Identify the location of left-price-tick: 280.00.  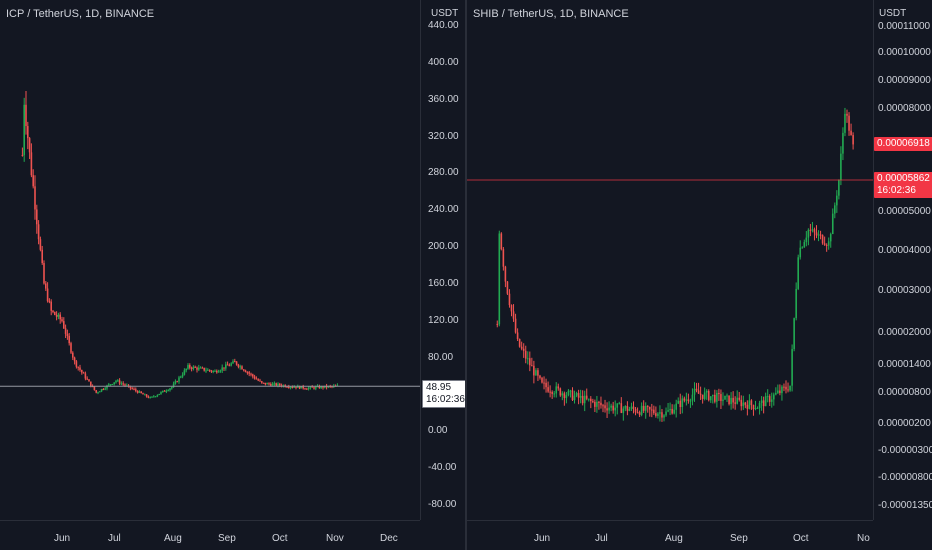
(443, 173).